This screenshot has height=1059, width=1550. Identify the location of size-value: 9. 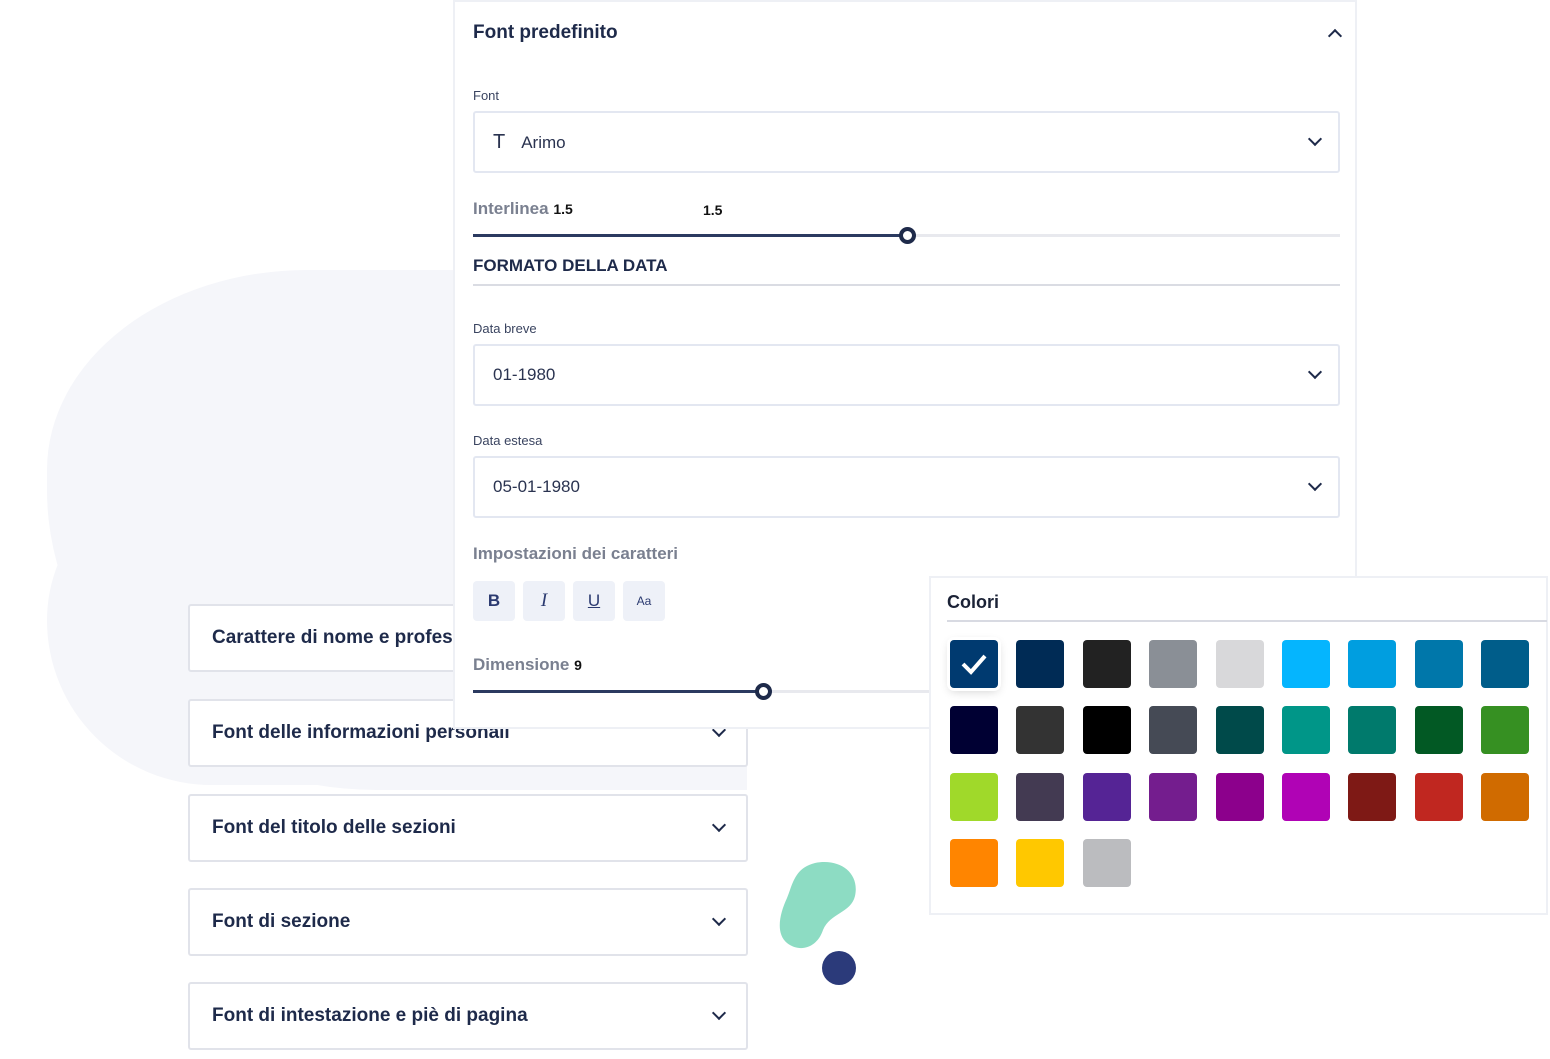
(578, 665).